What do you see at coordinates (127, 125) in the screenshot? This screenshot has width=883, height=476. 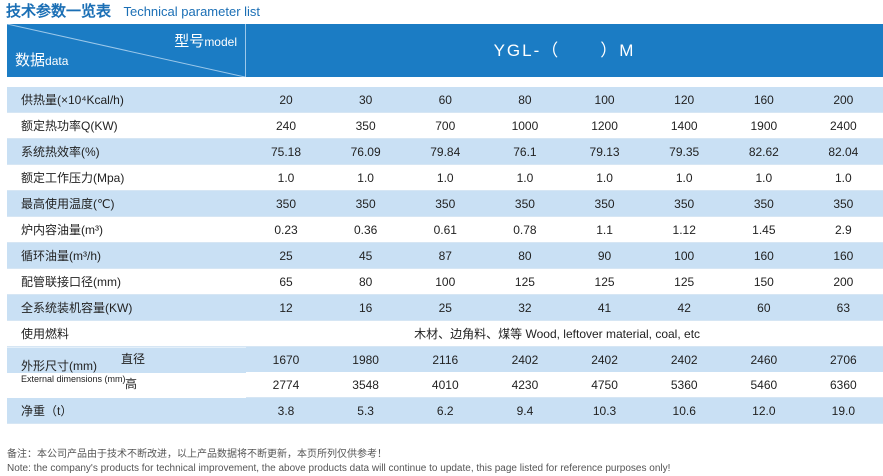 I see `row-label: 额定热功率Q(KW)` at bounding box center [127, 125].